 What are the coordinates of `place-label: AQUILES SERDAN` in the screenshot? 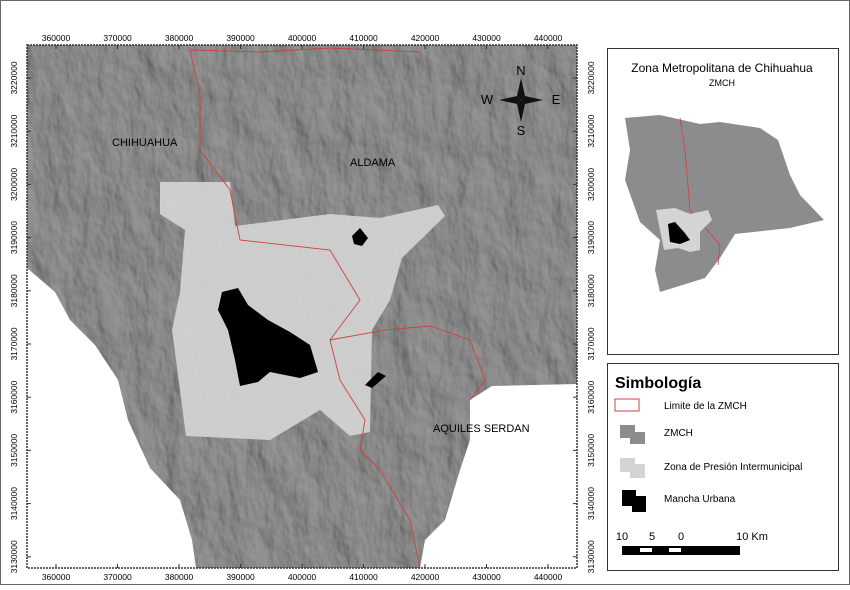 It's located at (481, 429).